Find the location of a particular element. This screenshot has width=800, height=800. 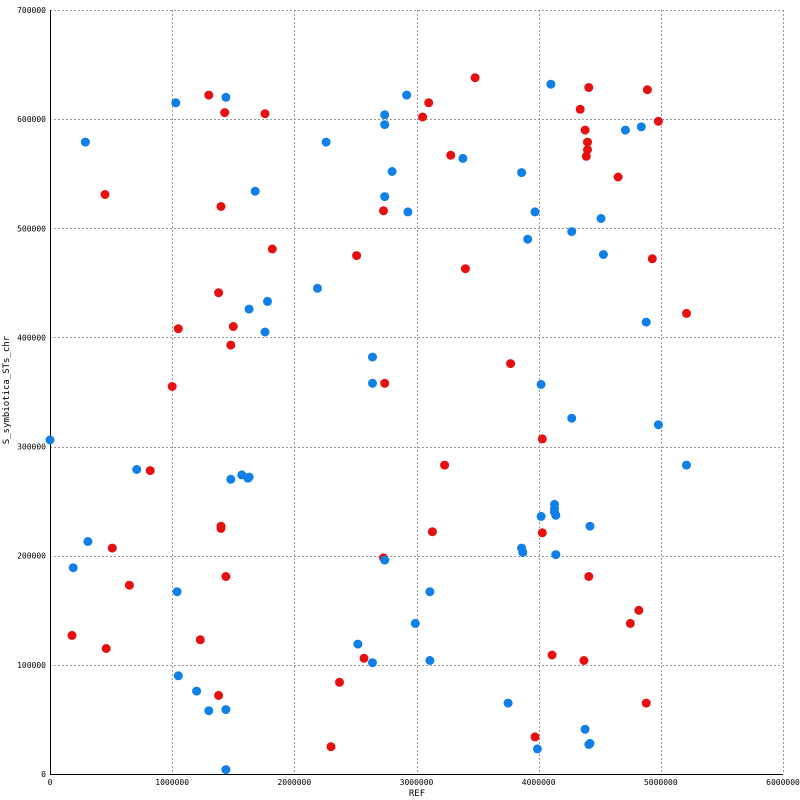

y-tick-label: 300000 is located at coordinates (31, 447).